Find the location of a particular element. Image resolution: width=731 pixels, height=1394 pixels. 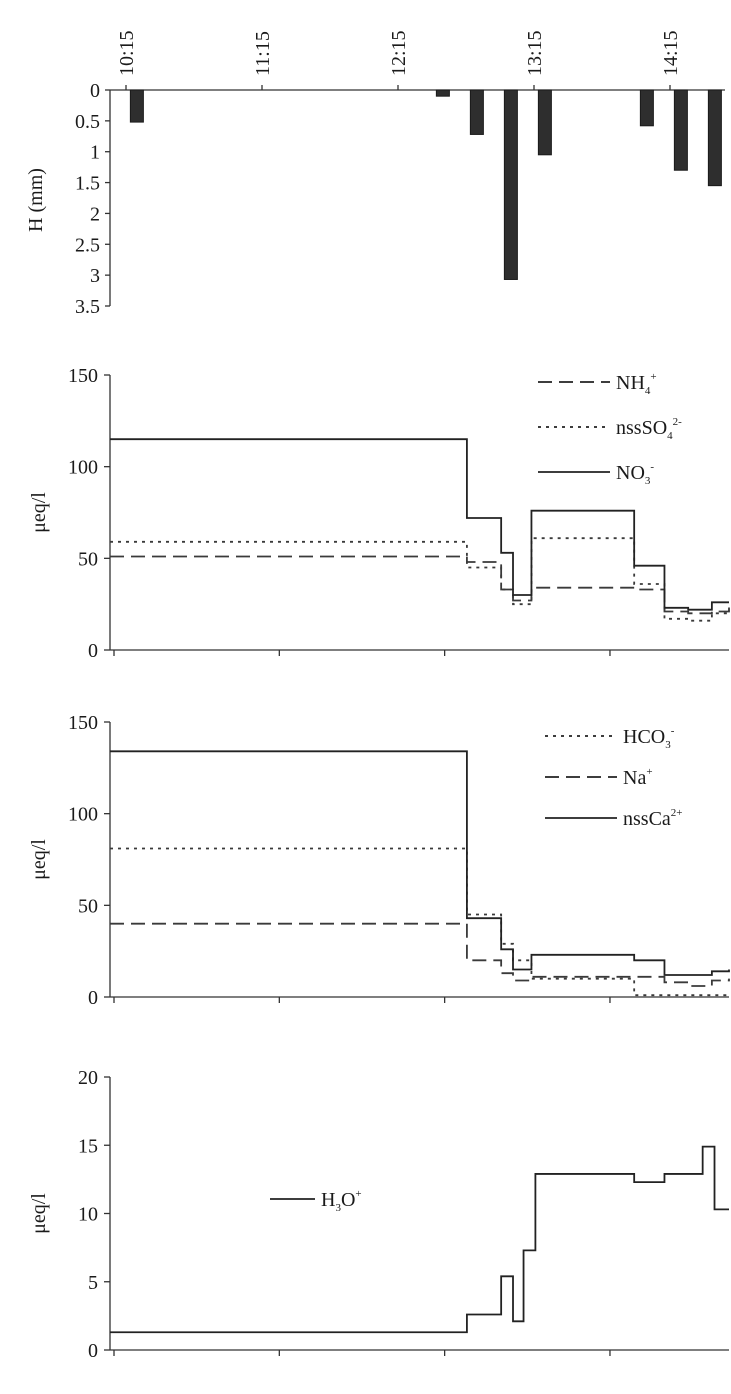

y-tick-label: 3.5 is located at coordinates (87, 307).